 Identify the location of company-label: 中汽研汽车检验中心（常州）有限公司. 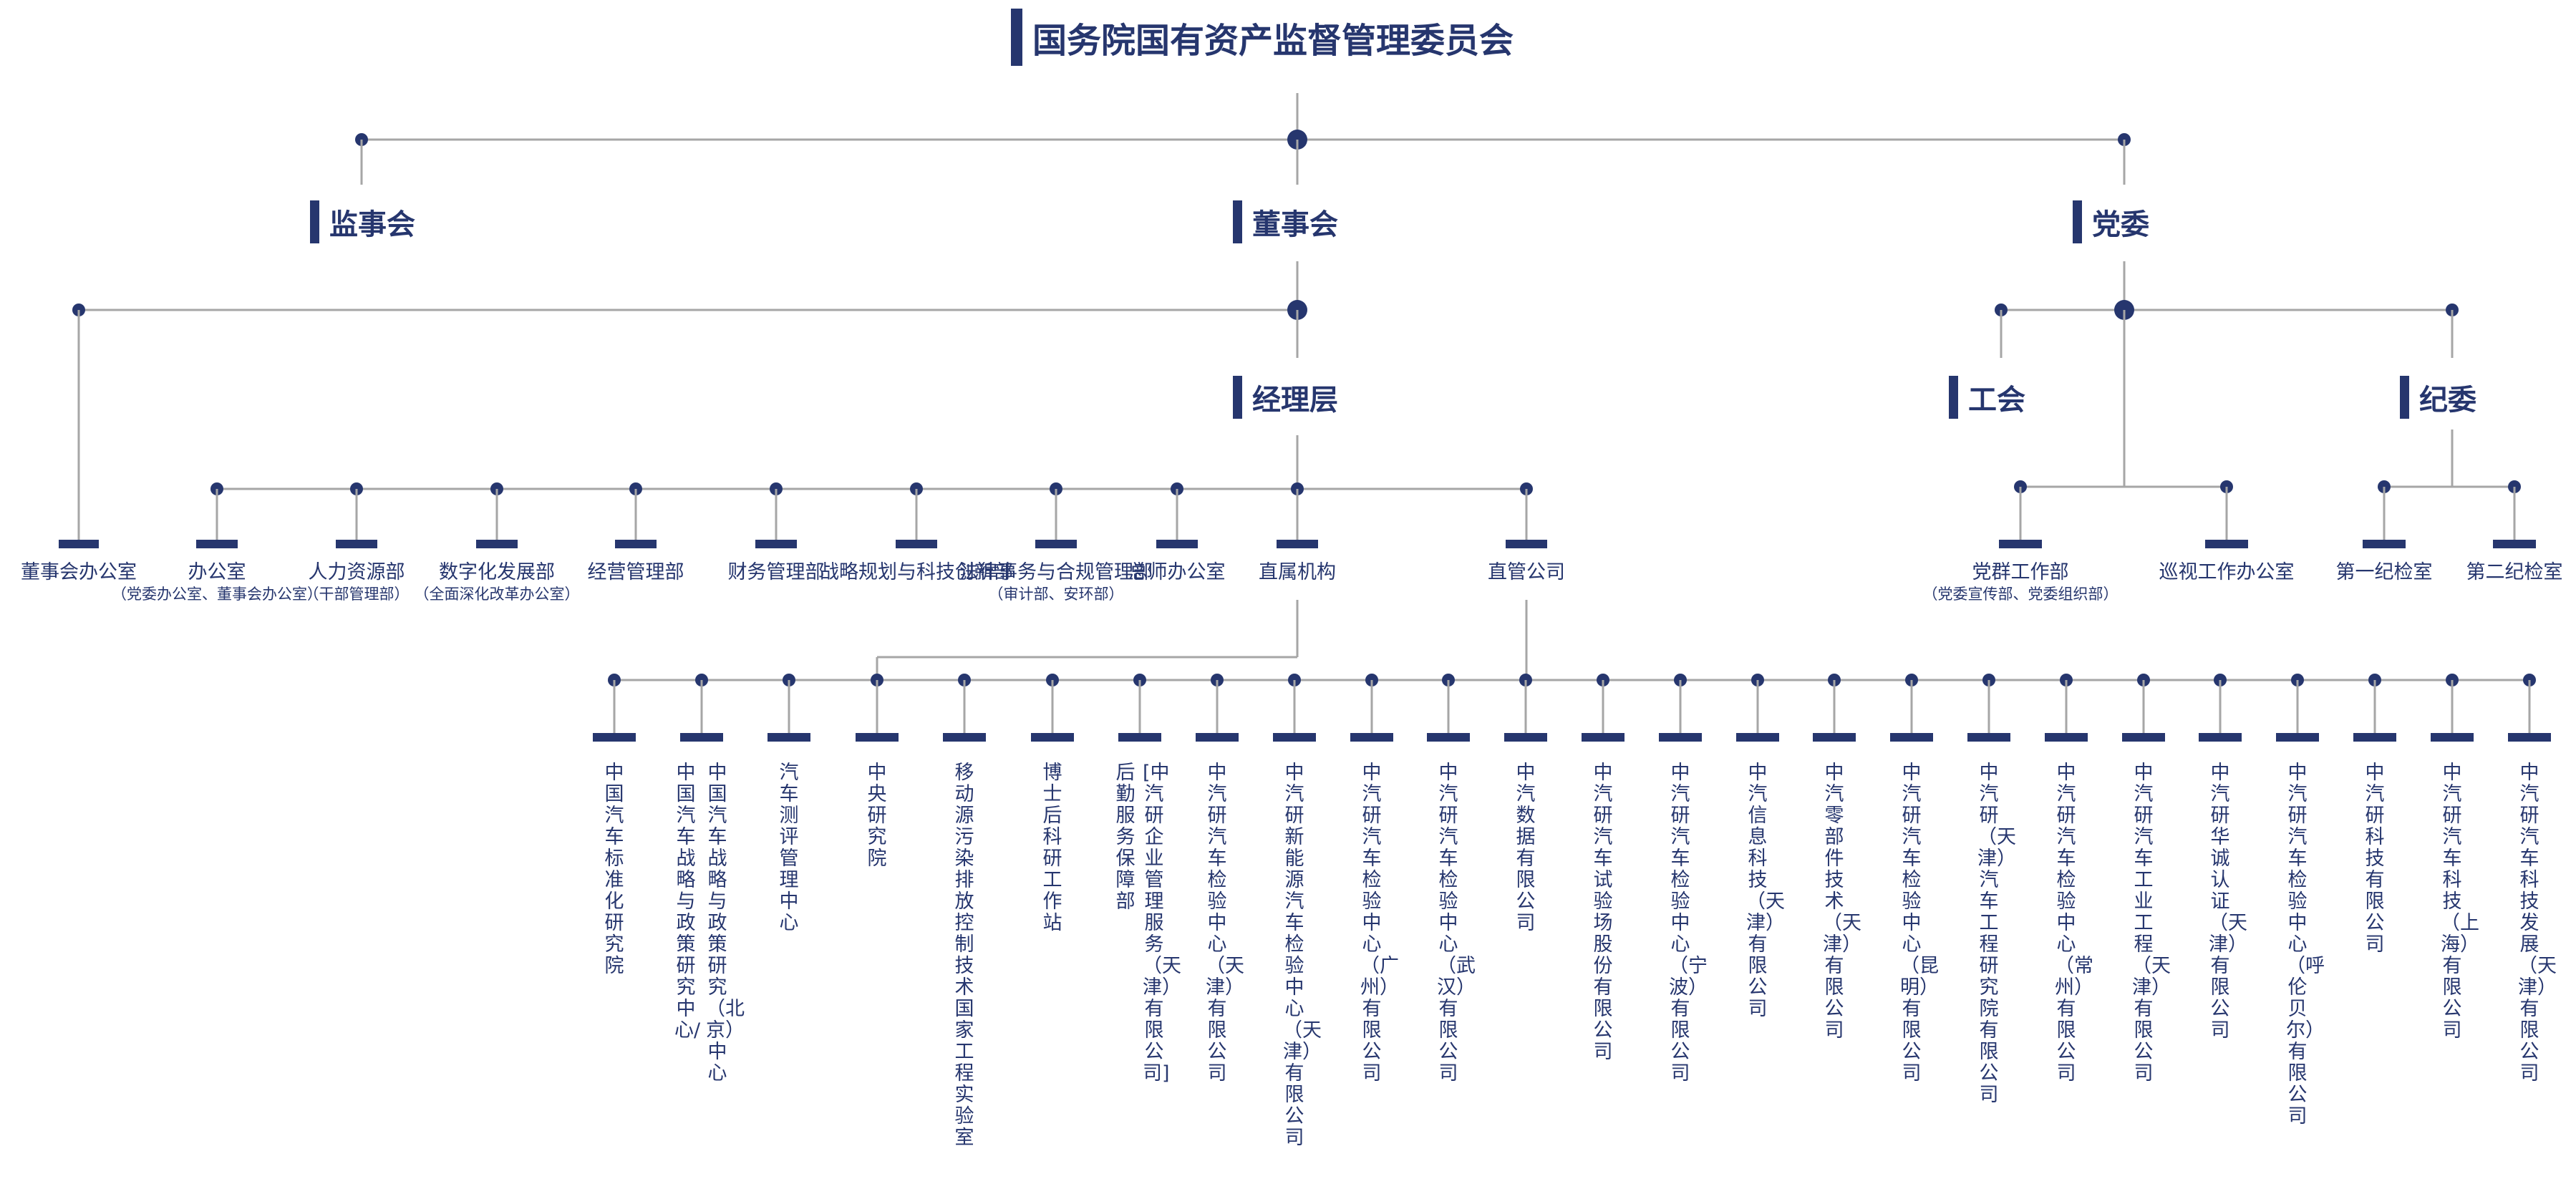
(2074, 923).